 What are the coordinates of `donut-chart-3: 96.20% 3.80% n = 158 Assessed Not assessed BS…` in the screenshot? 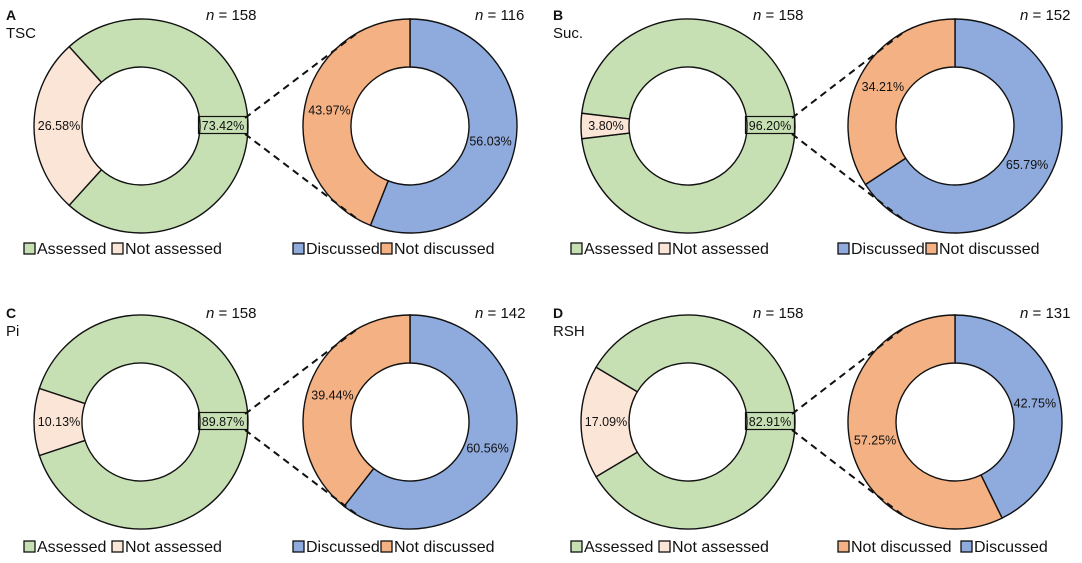 It's located at (678, 132).